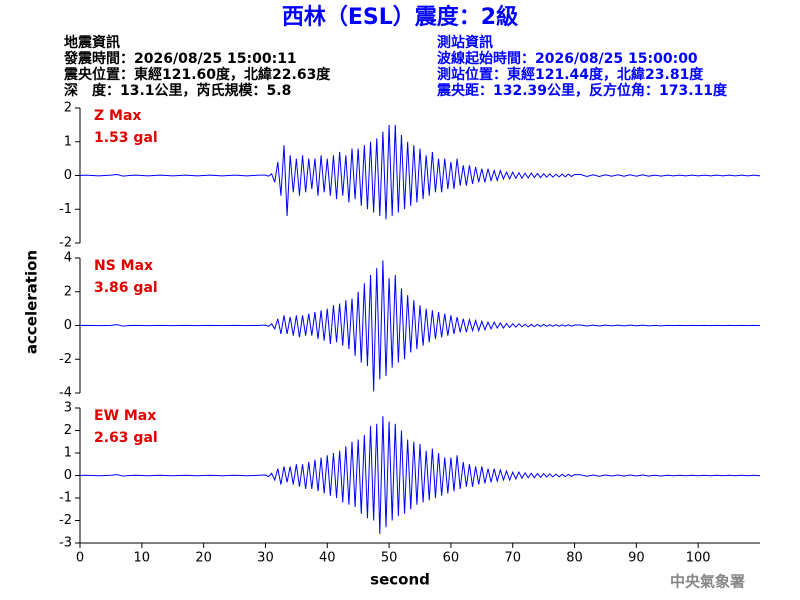 The width and height of the screenshot is (800, 600). What do you see at coordinates (177, 90) in the screenshot?
I see `event-info: 深 度：13.1公里，芮氏規模：5.8` at bounding box center [177, 90].